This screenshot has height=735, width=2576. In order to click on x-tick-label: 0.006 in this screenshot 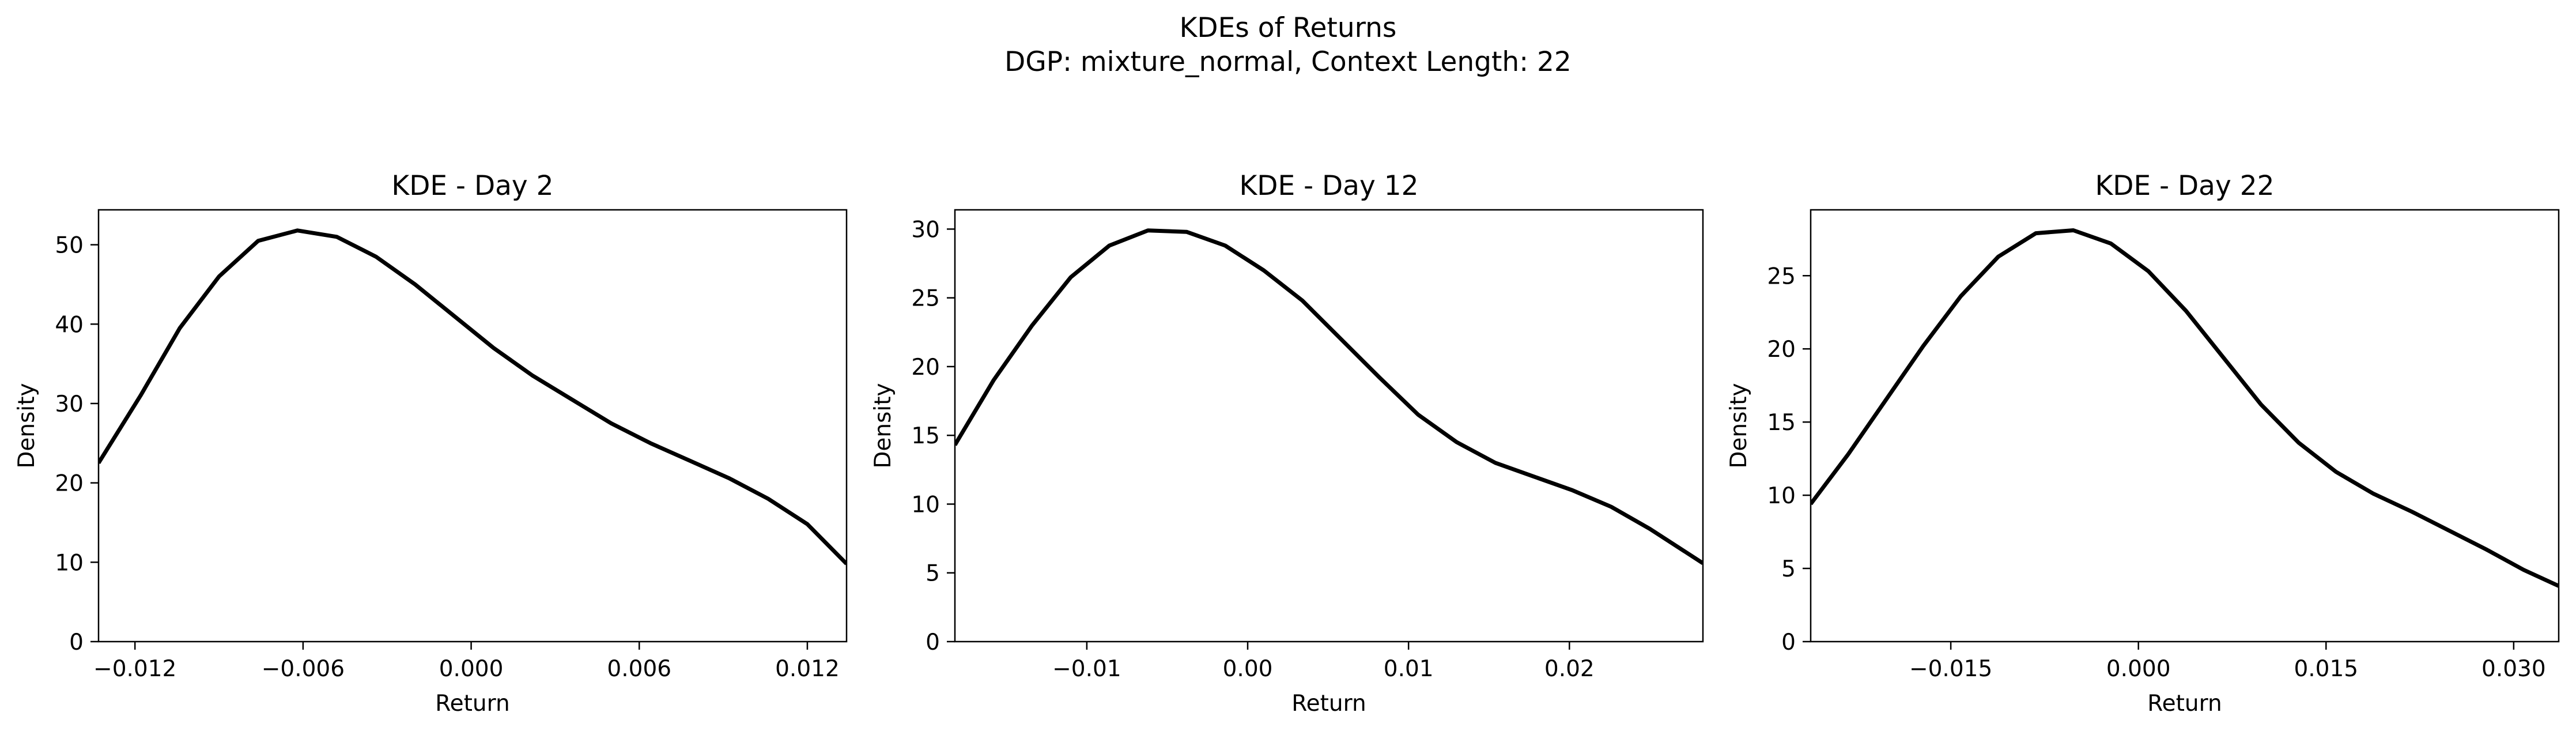, I will do `click(639, 669)`.